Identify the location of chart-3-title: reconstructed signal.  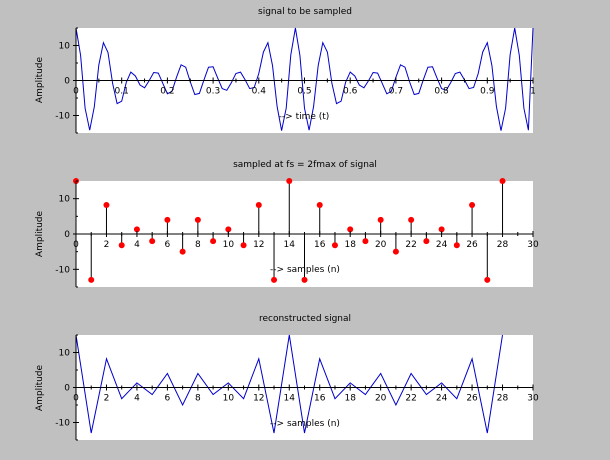
(305, 319).